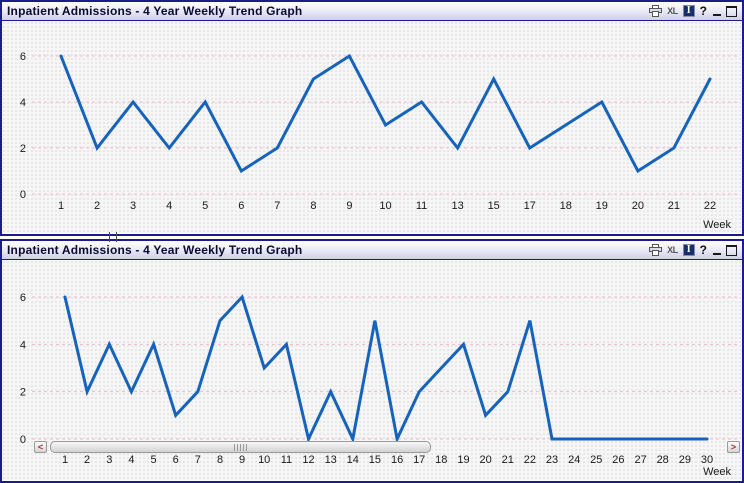 Image resolution: width=744 pixels, height=483 pixels. Describe the element at coordinates (685, 460) in the screenshot. I see `svg-text: 29` at that location.